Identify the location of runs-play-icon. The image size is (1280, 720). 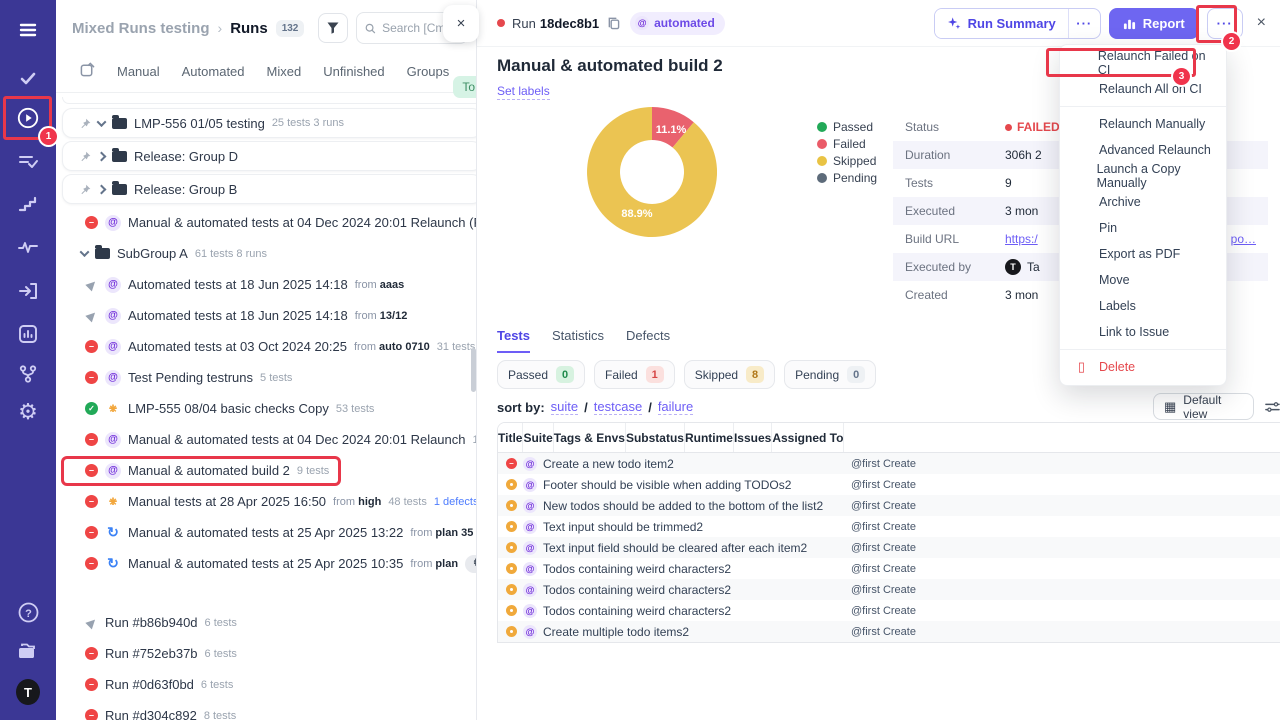
(28, 118).